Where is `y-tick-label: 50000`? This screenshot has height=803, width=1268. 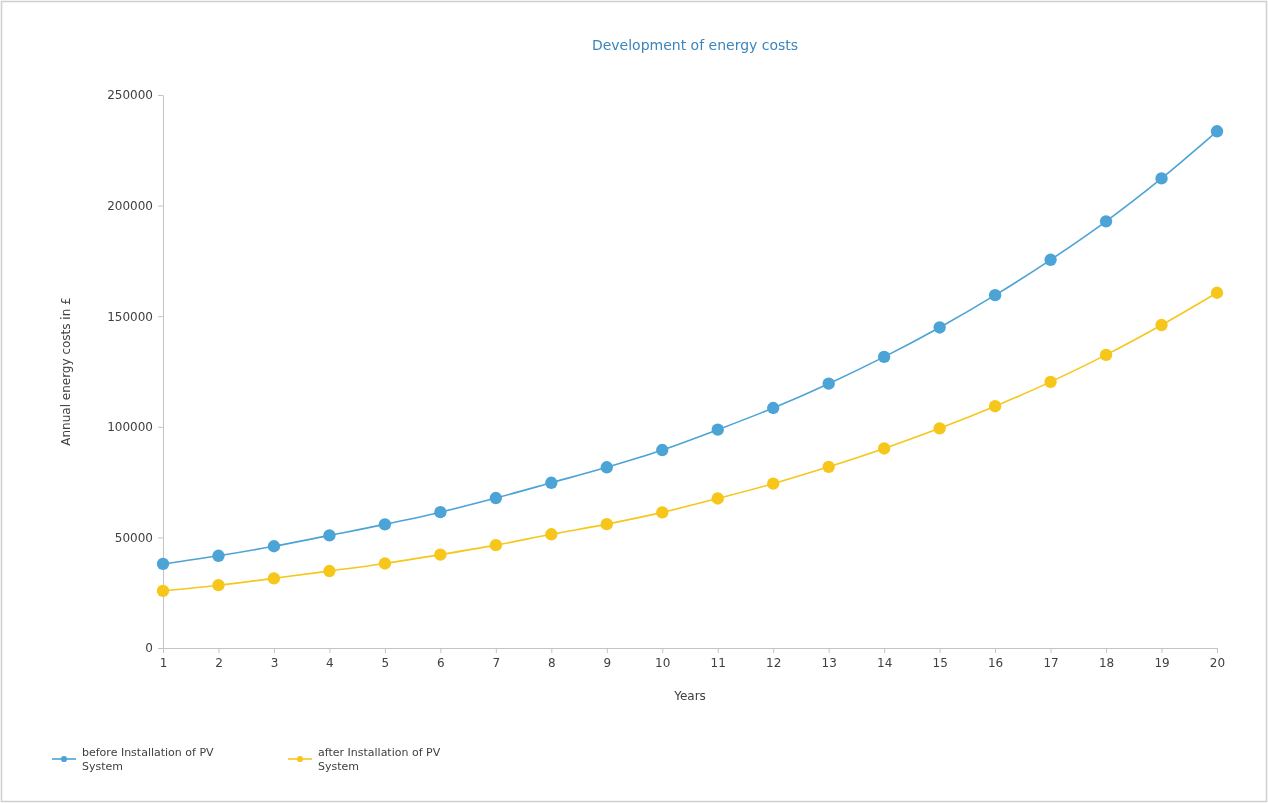 y-tick-label: 50000 is located at coordinates (133, 537).